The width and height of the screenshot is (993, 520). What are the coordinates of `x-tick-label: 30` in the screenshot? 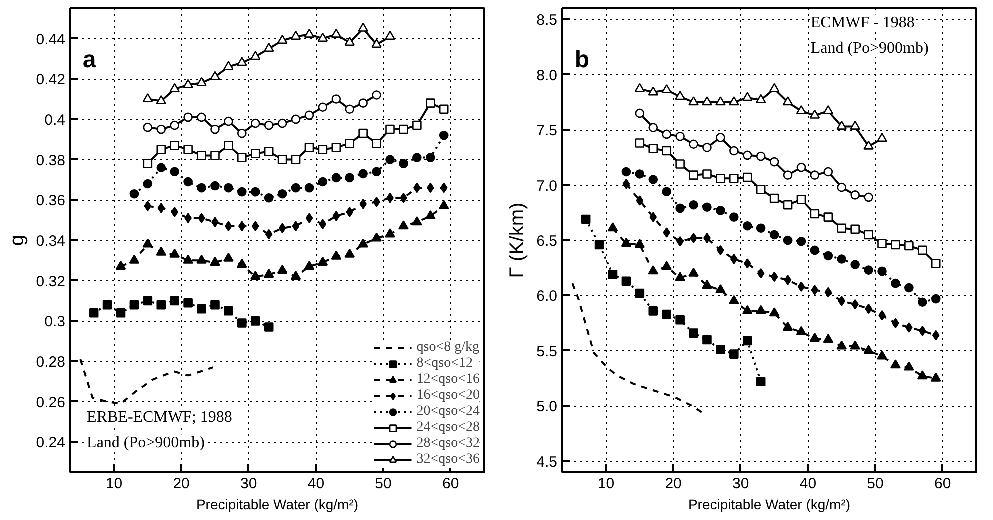 It's located at (741, 484).